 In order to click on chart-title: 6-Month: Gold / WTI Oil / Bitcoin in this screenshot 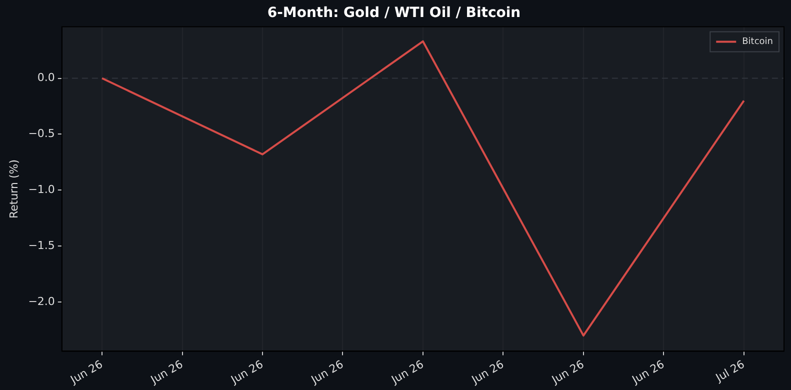, I will do `click(394, 13)`.